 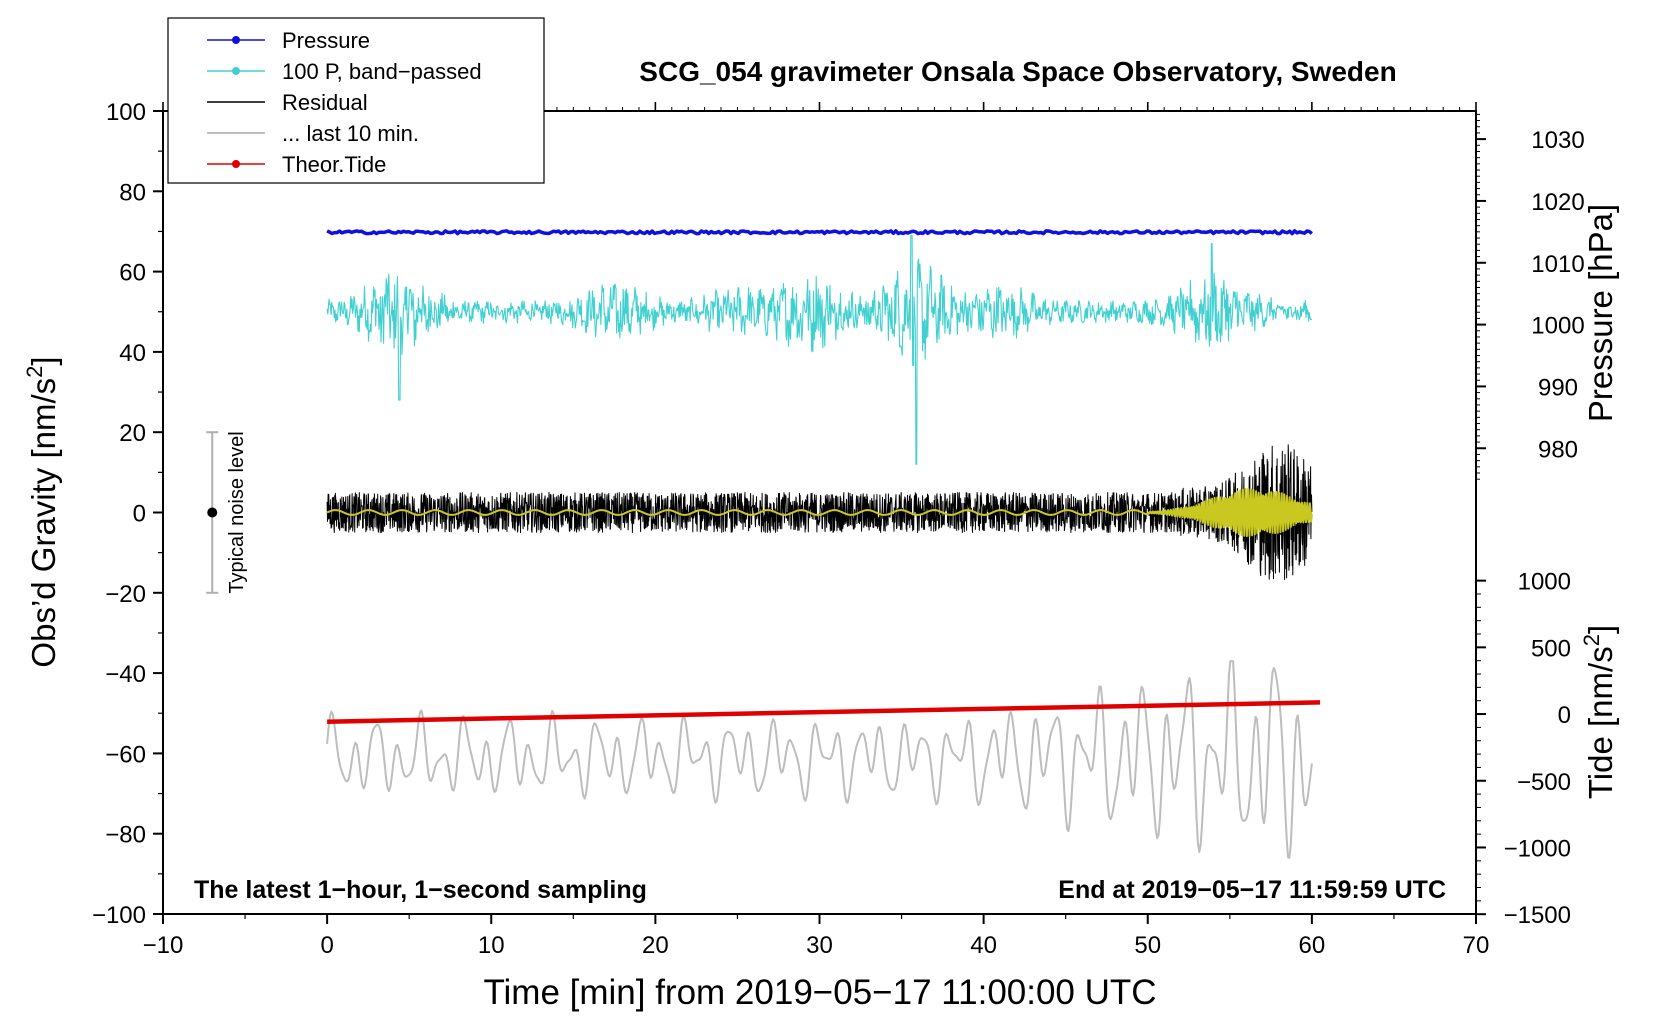 What do you see at coordinates (1599, 712) in the screenshot?
I see `y-axis-label-tide: Tide [nm/s2]` at bounding box center [1599, 712].